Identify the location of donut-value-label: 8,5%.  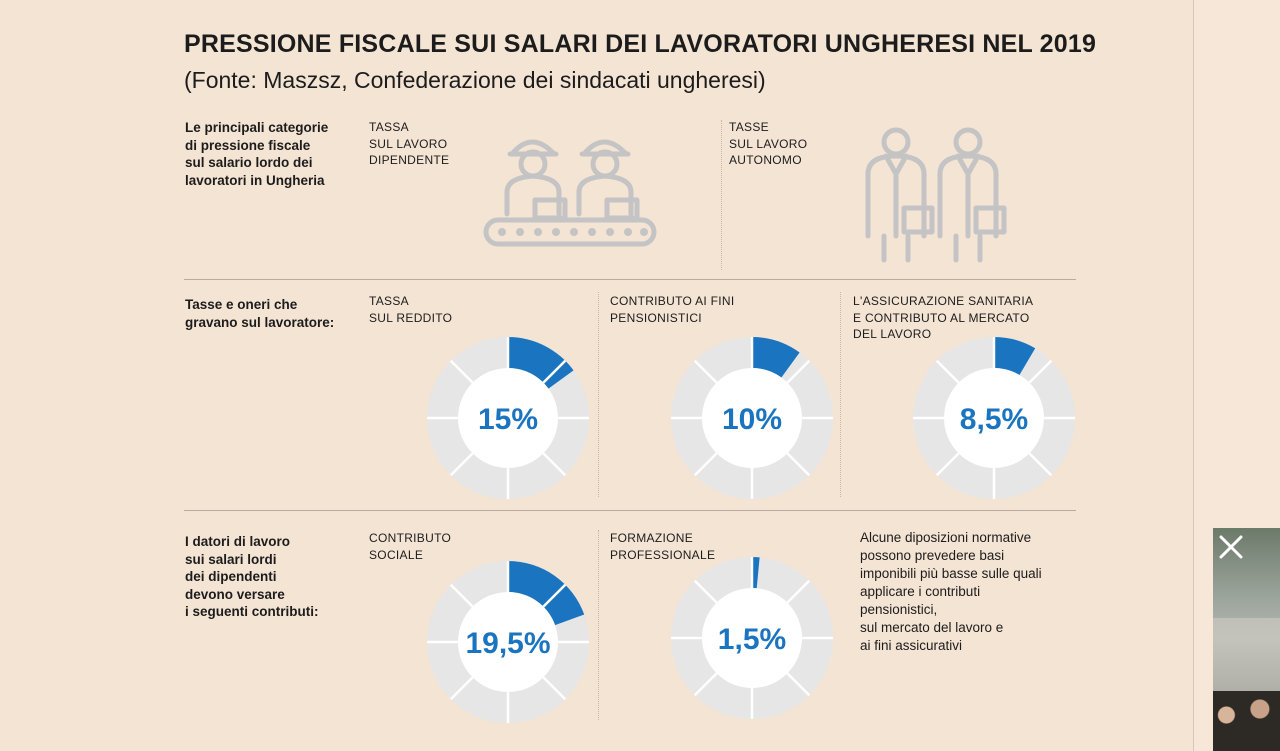
(994, 419).